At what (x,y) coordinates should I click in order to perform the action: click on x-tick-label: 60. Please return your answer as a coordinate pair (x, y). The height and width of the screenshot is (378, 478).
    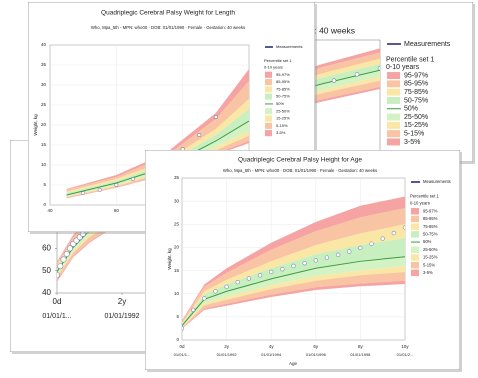
    Looking at the image, I should click on (117, 210).